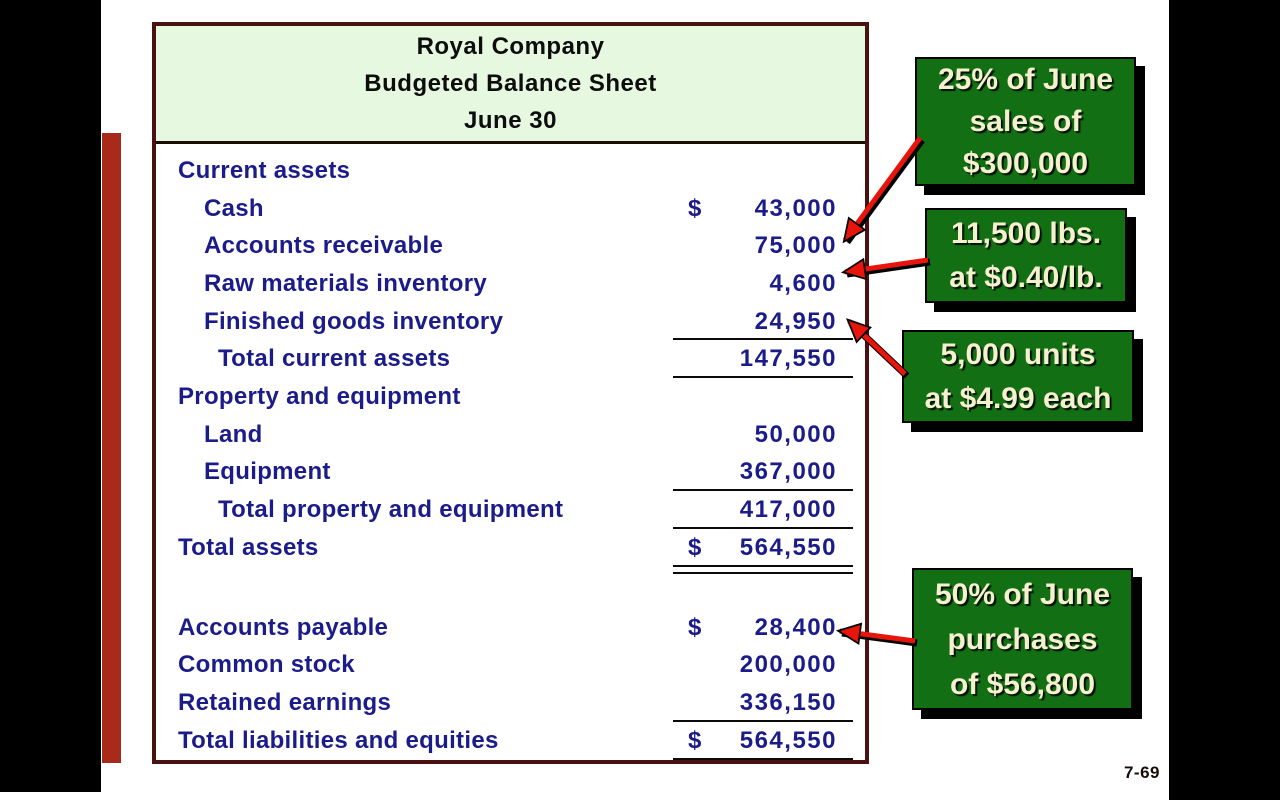  What do you see at coordinates (788, 510) in the screenshot?
I see `row-value: 417,000` at bounding box center [788, 510].